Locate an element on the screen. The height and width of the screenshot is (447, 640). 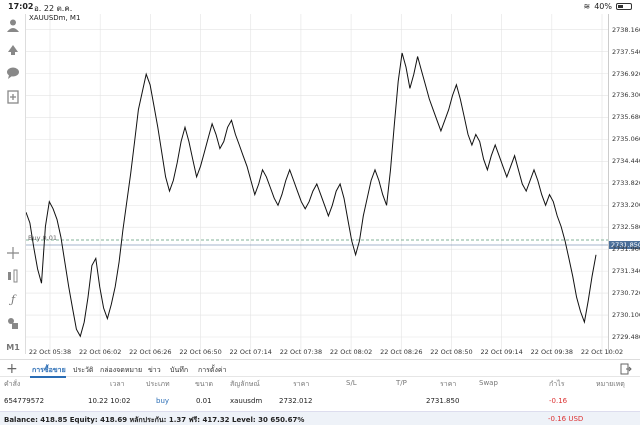
price-tick-label: 2735.060 is located at coordinates (626, 139).